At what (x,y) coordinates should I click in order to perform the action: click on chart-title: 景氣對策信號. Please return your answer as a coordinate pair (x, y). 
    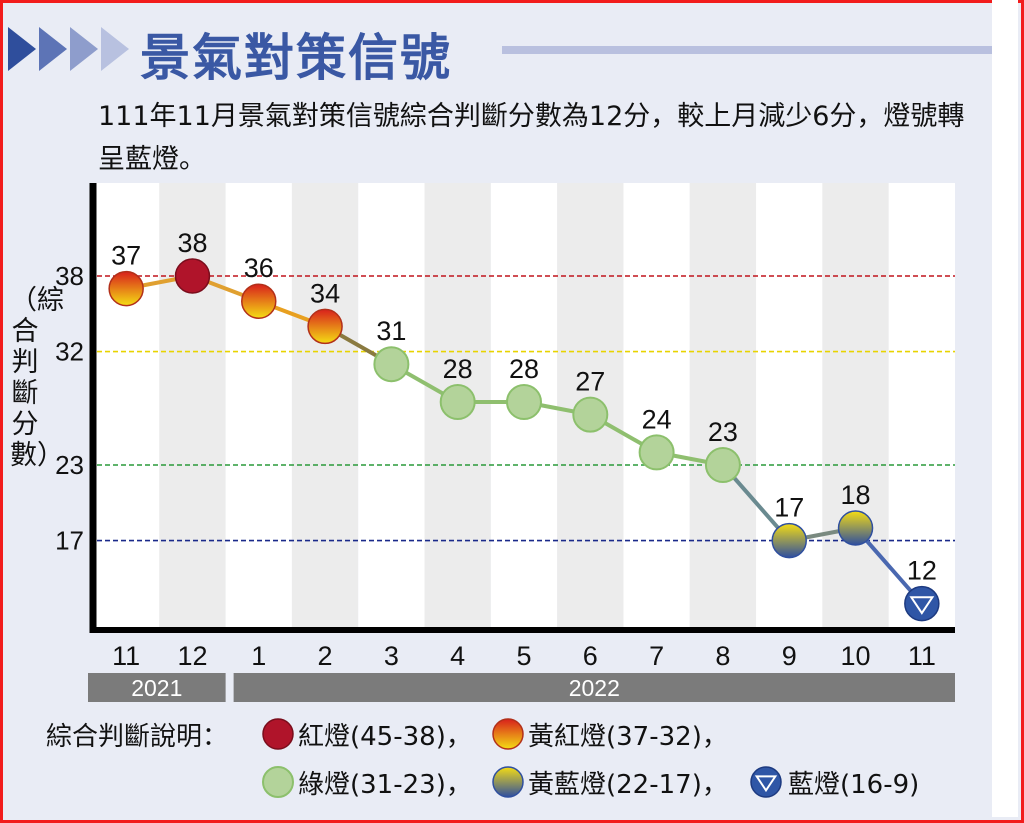
    Looking at the image, I should click on (296, 58).